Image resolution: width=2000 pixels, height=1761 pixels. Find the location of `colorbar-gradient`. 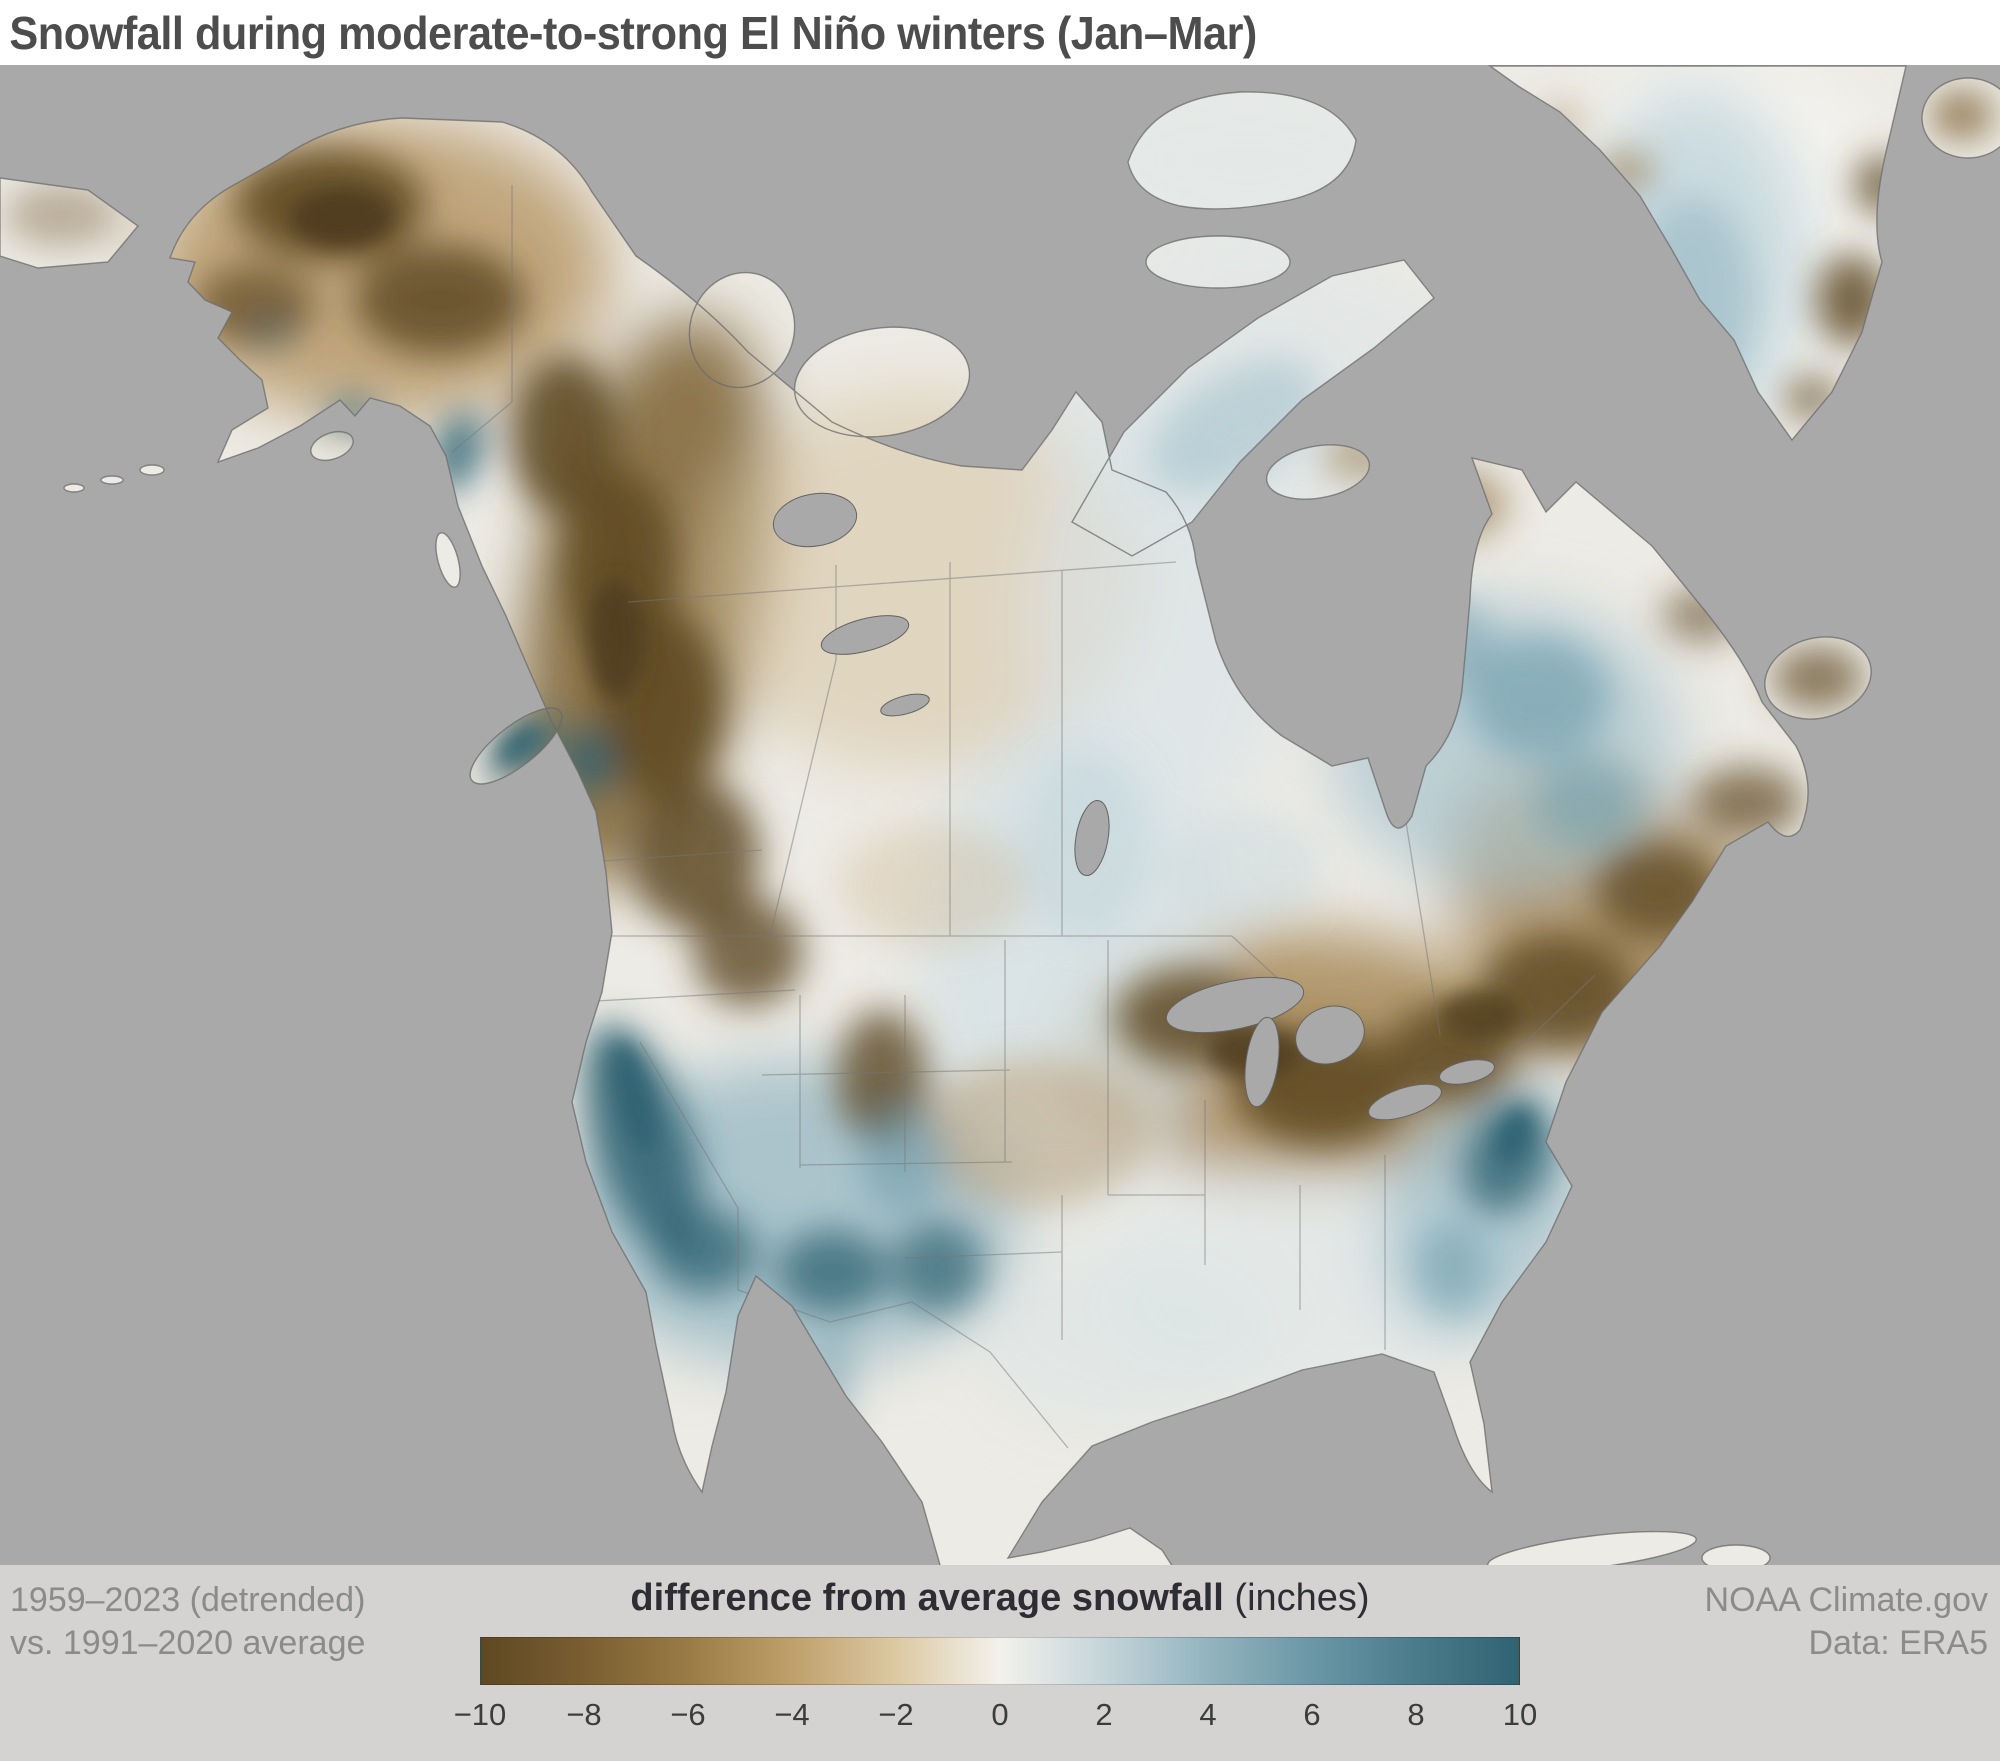

colorbar-gradient is located at coordinates (1000, 1661).